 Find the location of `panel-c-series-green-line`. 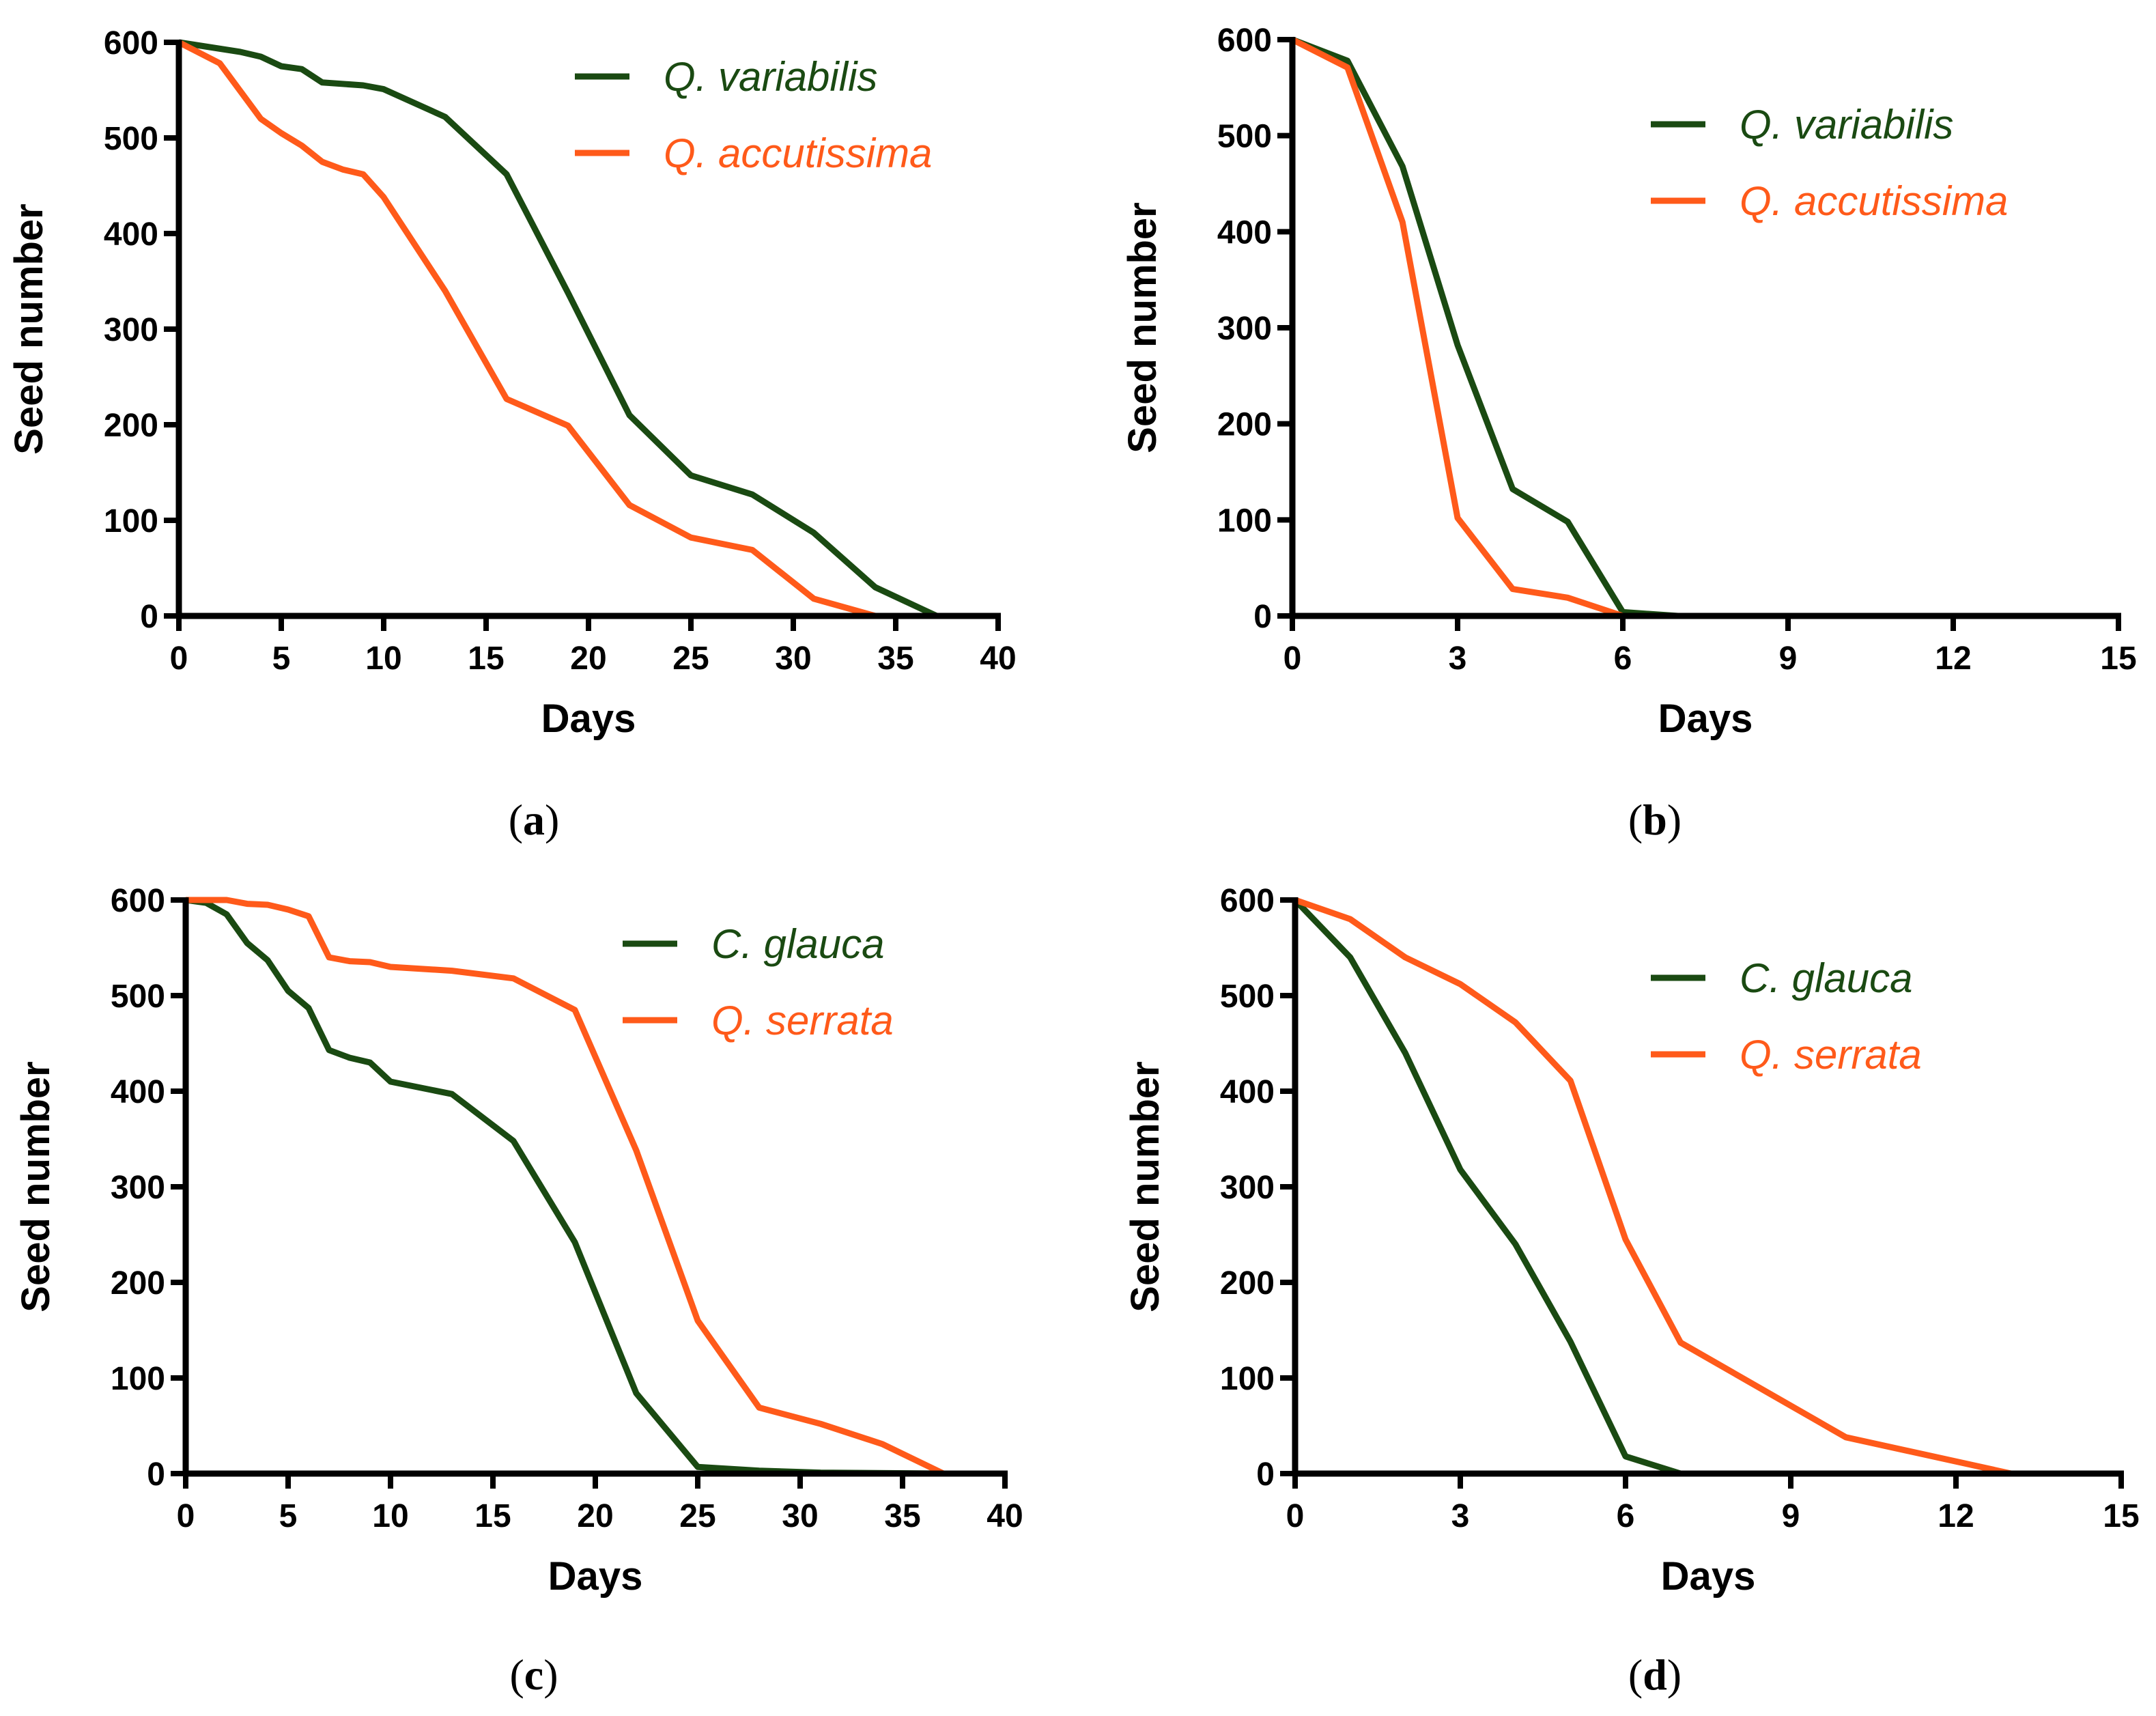

panel-c-series-green-line is located at coordinates (564, 1187).